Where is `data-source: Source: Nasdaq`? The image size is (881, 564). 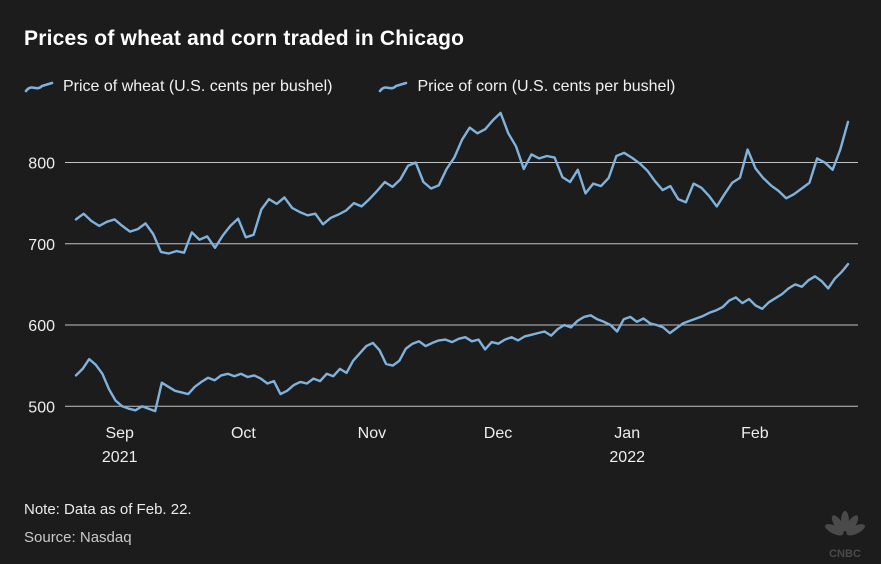
data-source: Source: Nasdaq is located at coordinates (78, 537).